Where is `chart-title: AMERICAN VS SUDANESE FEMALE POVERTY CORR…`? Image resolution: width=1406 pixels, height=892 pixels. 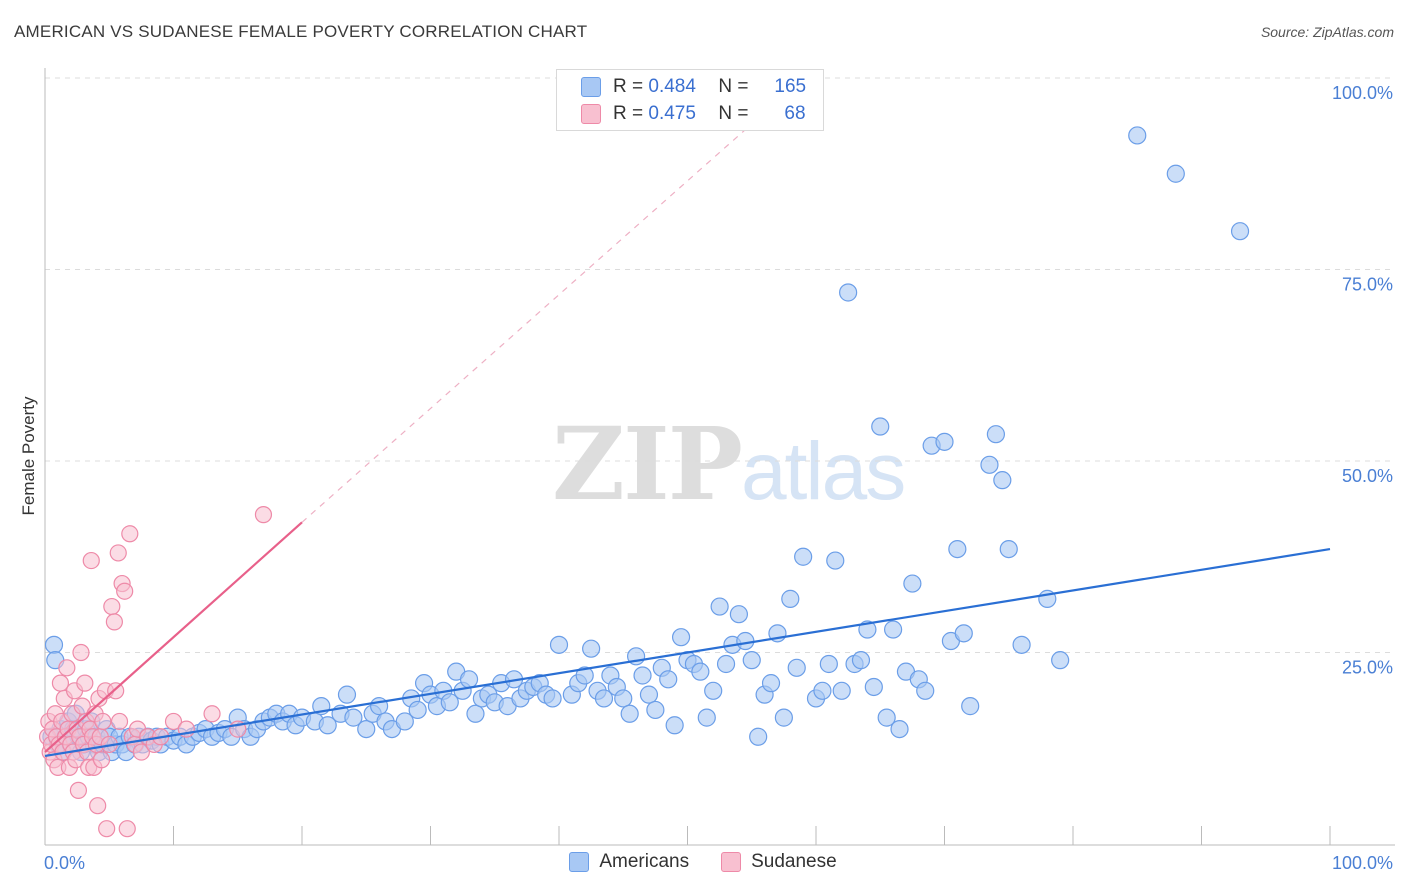
chart-title: AMERICAN VS SUDANESE FEMALE POVERTY CORR… is located at coordinates (301, 31).